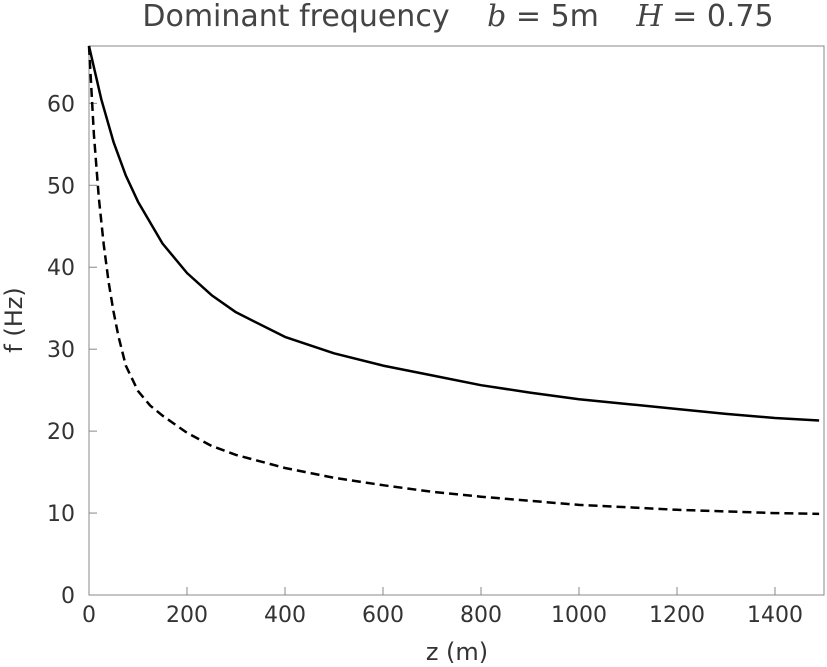 The width and height of the screenshot is (827, 667). What do you see at coordinates (187, 615) in the screenshot?
I see `x-tick-label: 200` at bounding box center [187, 615].